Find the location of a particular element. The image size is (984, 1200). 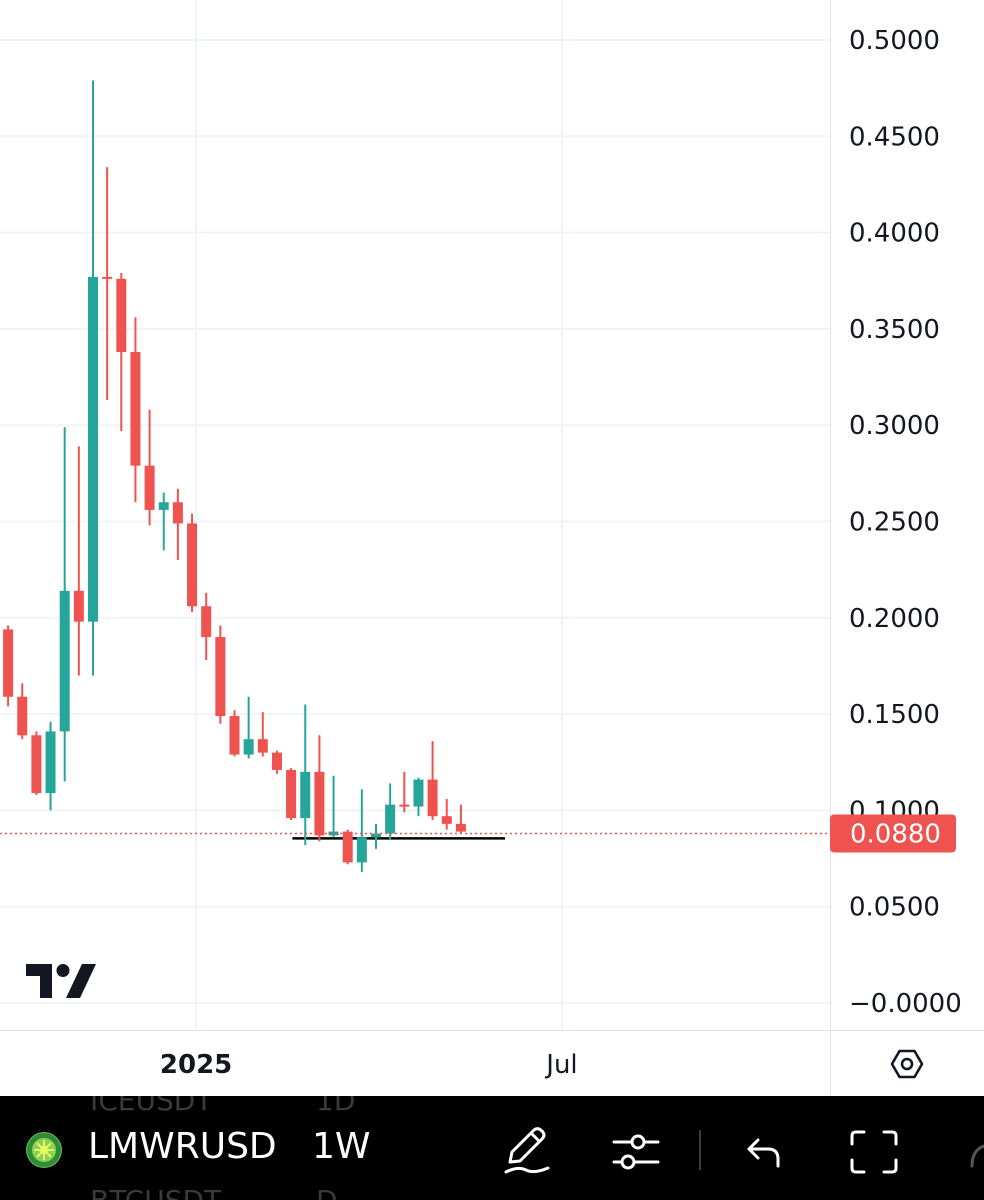

price-tick-label: 0.1500 is located at coordinates (894, 715).